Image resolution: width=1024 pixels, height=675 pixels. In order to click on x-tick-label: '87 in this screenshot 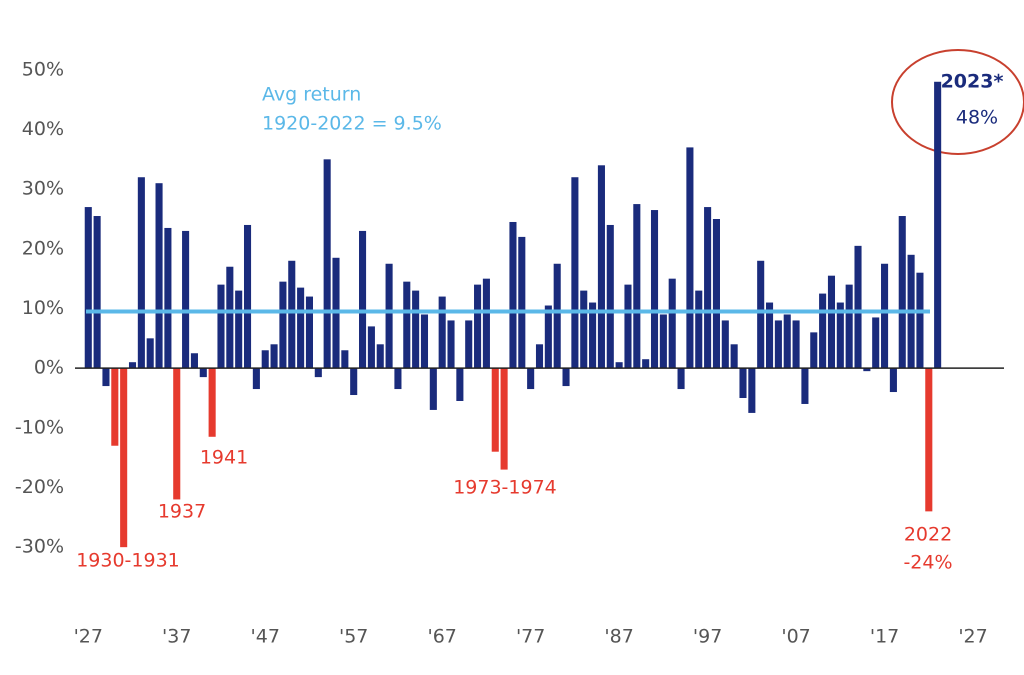, I will do `click(618, 637)`.